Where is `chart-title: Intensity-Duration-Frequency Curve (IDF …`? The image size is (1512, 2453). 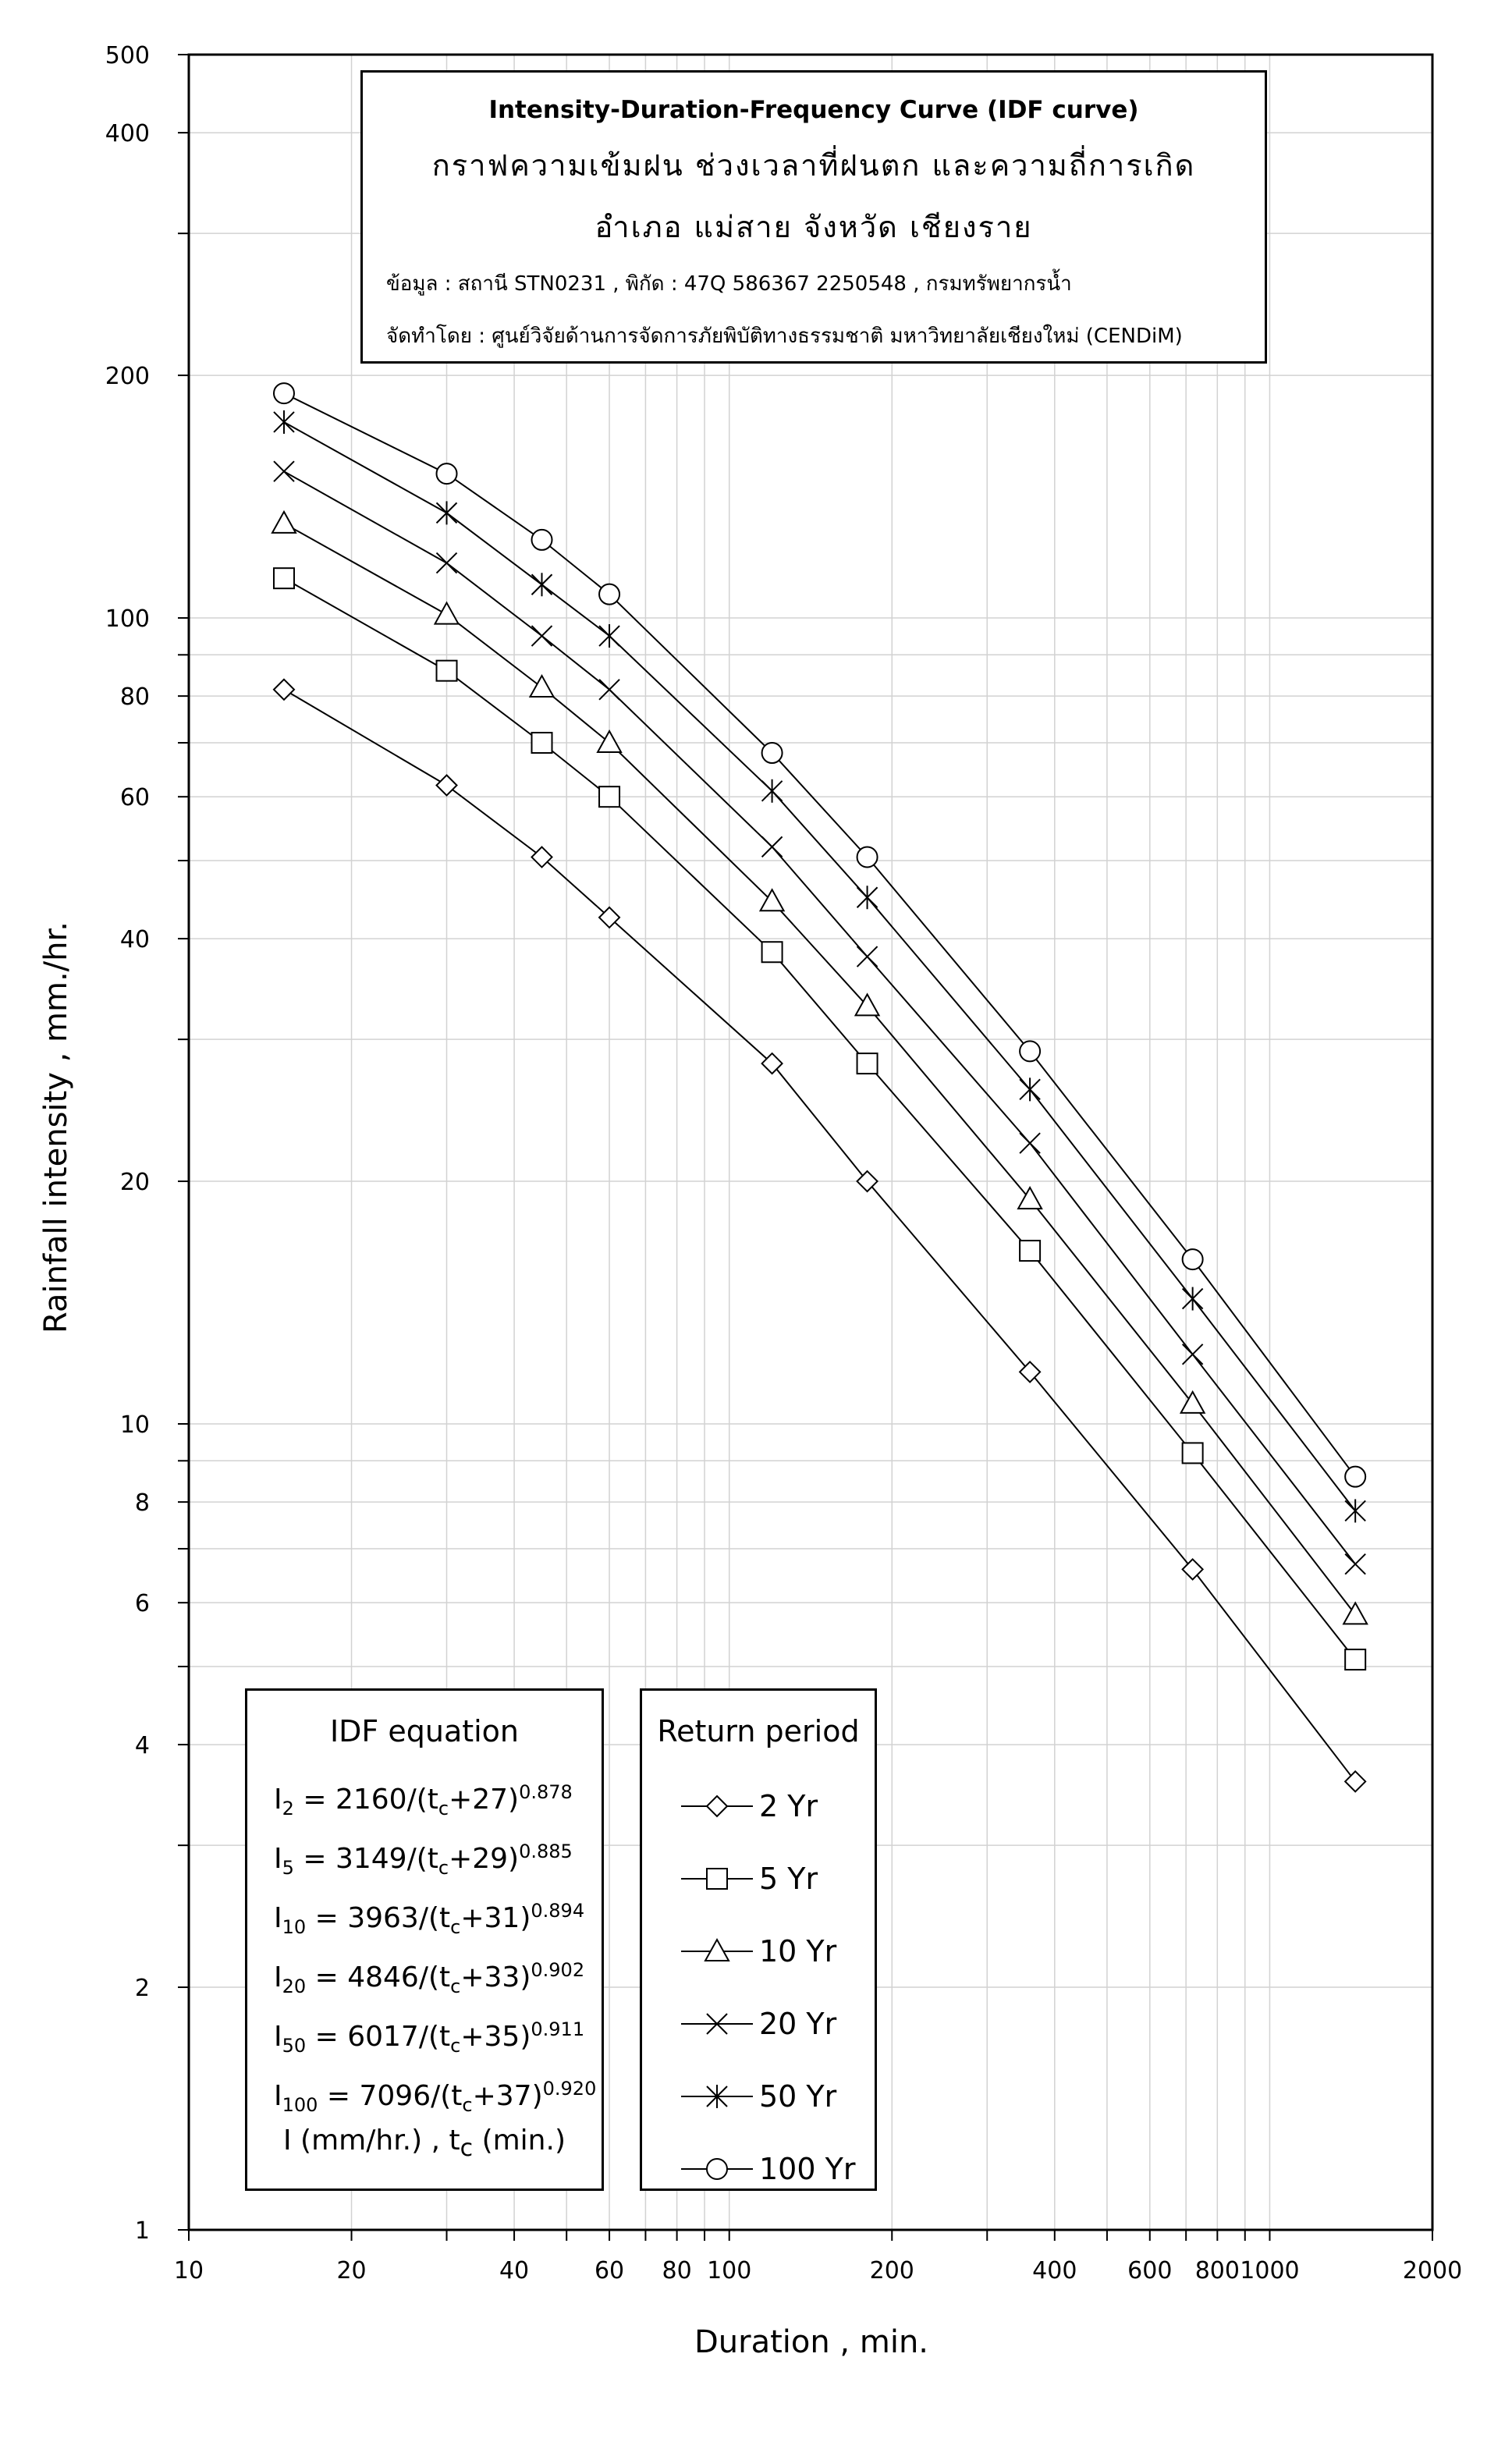 chart-title: Intensity-Duration-Frequency Curve (IDF … is located at coordinates (813, 110).